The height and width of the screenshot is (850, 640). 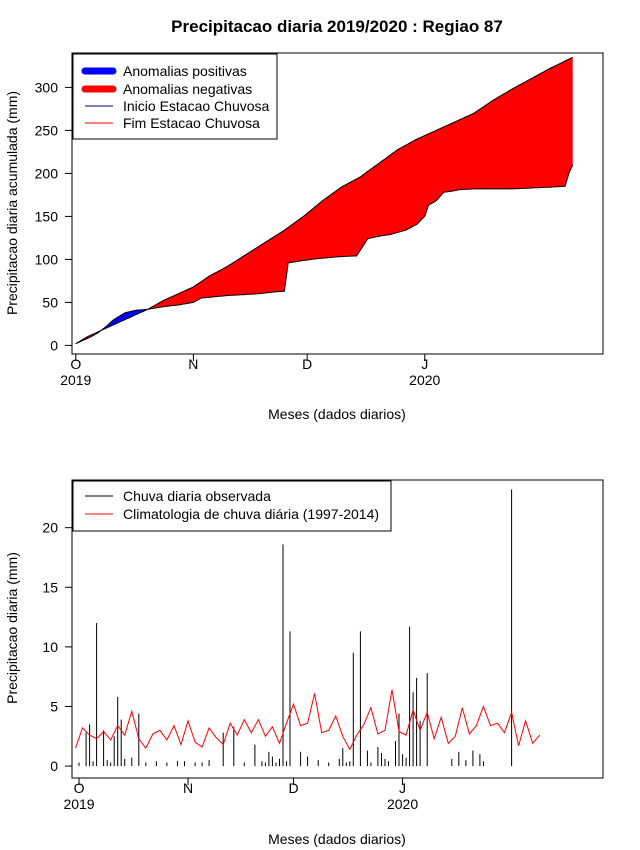 What do you see at coordinates (50, 528) in the screenshot?
I see `y-tick-label: 20` at bounding box center [50, 528].